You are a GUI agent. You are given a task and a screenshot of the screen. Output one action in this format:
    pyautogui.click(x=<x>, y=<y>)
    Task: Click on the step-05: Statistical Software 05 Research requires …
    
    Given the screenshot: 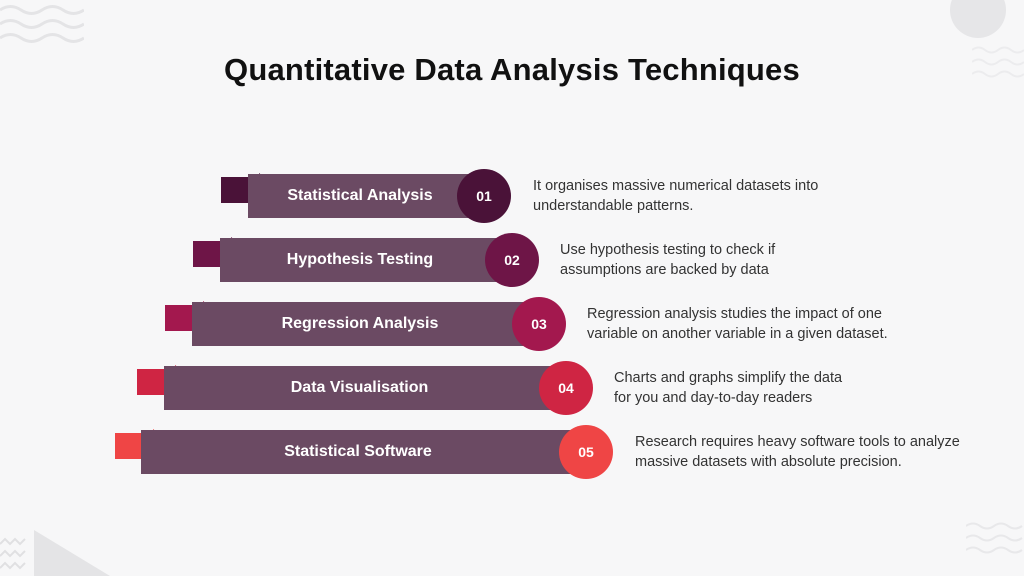 What is the action you would take?
    pyautogui.click(x=512, y=457)
    